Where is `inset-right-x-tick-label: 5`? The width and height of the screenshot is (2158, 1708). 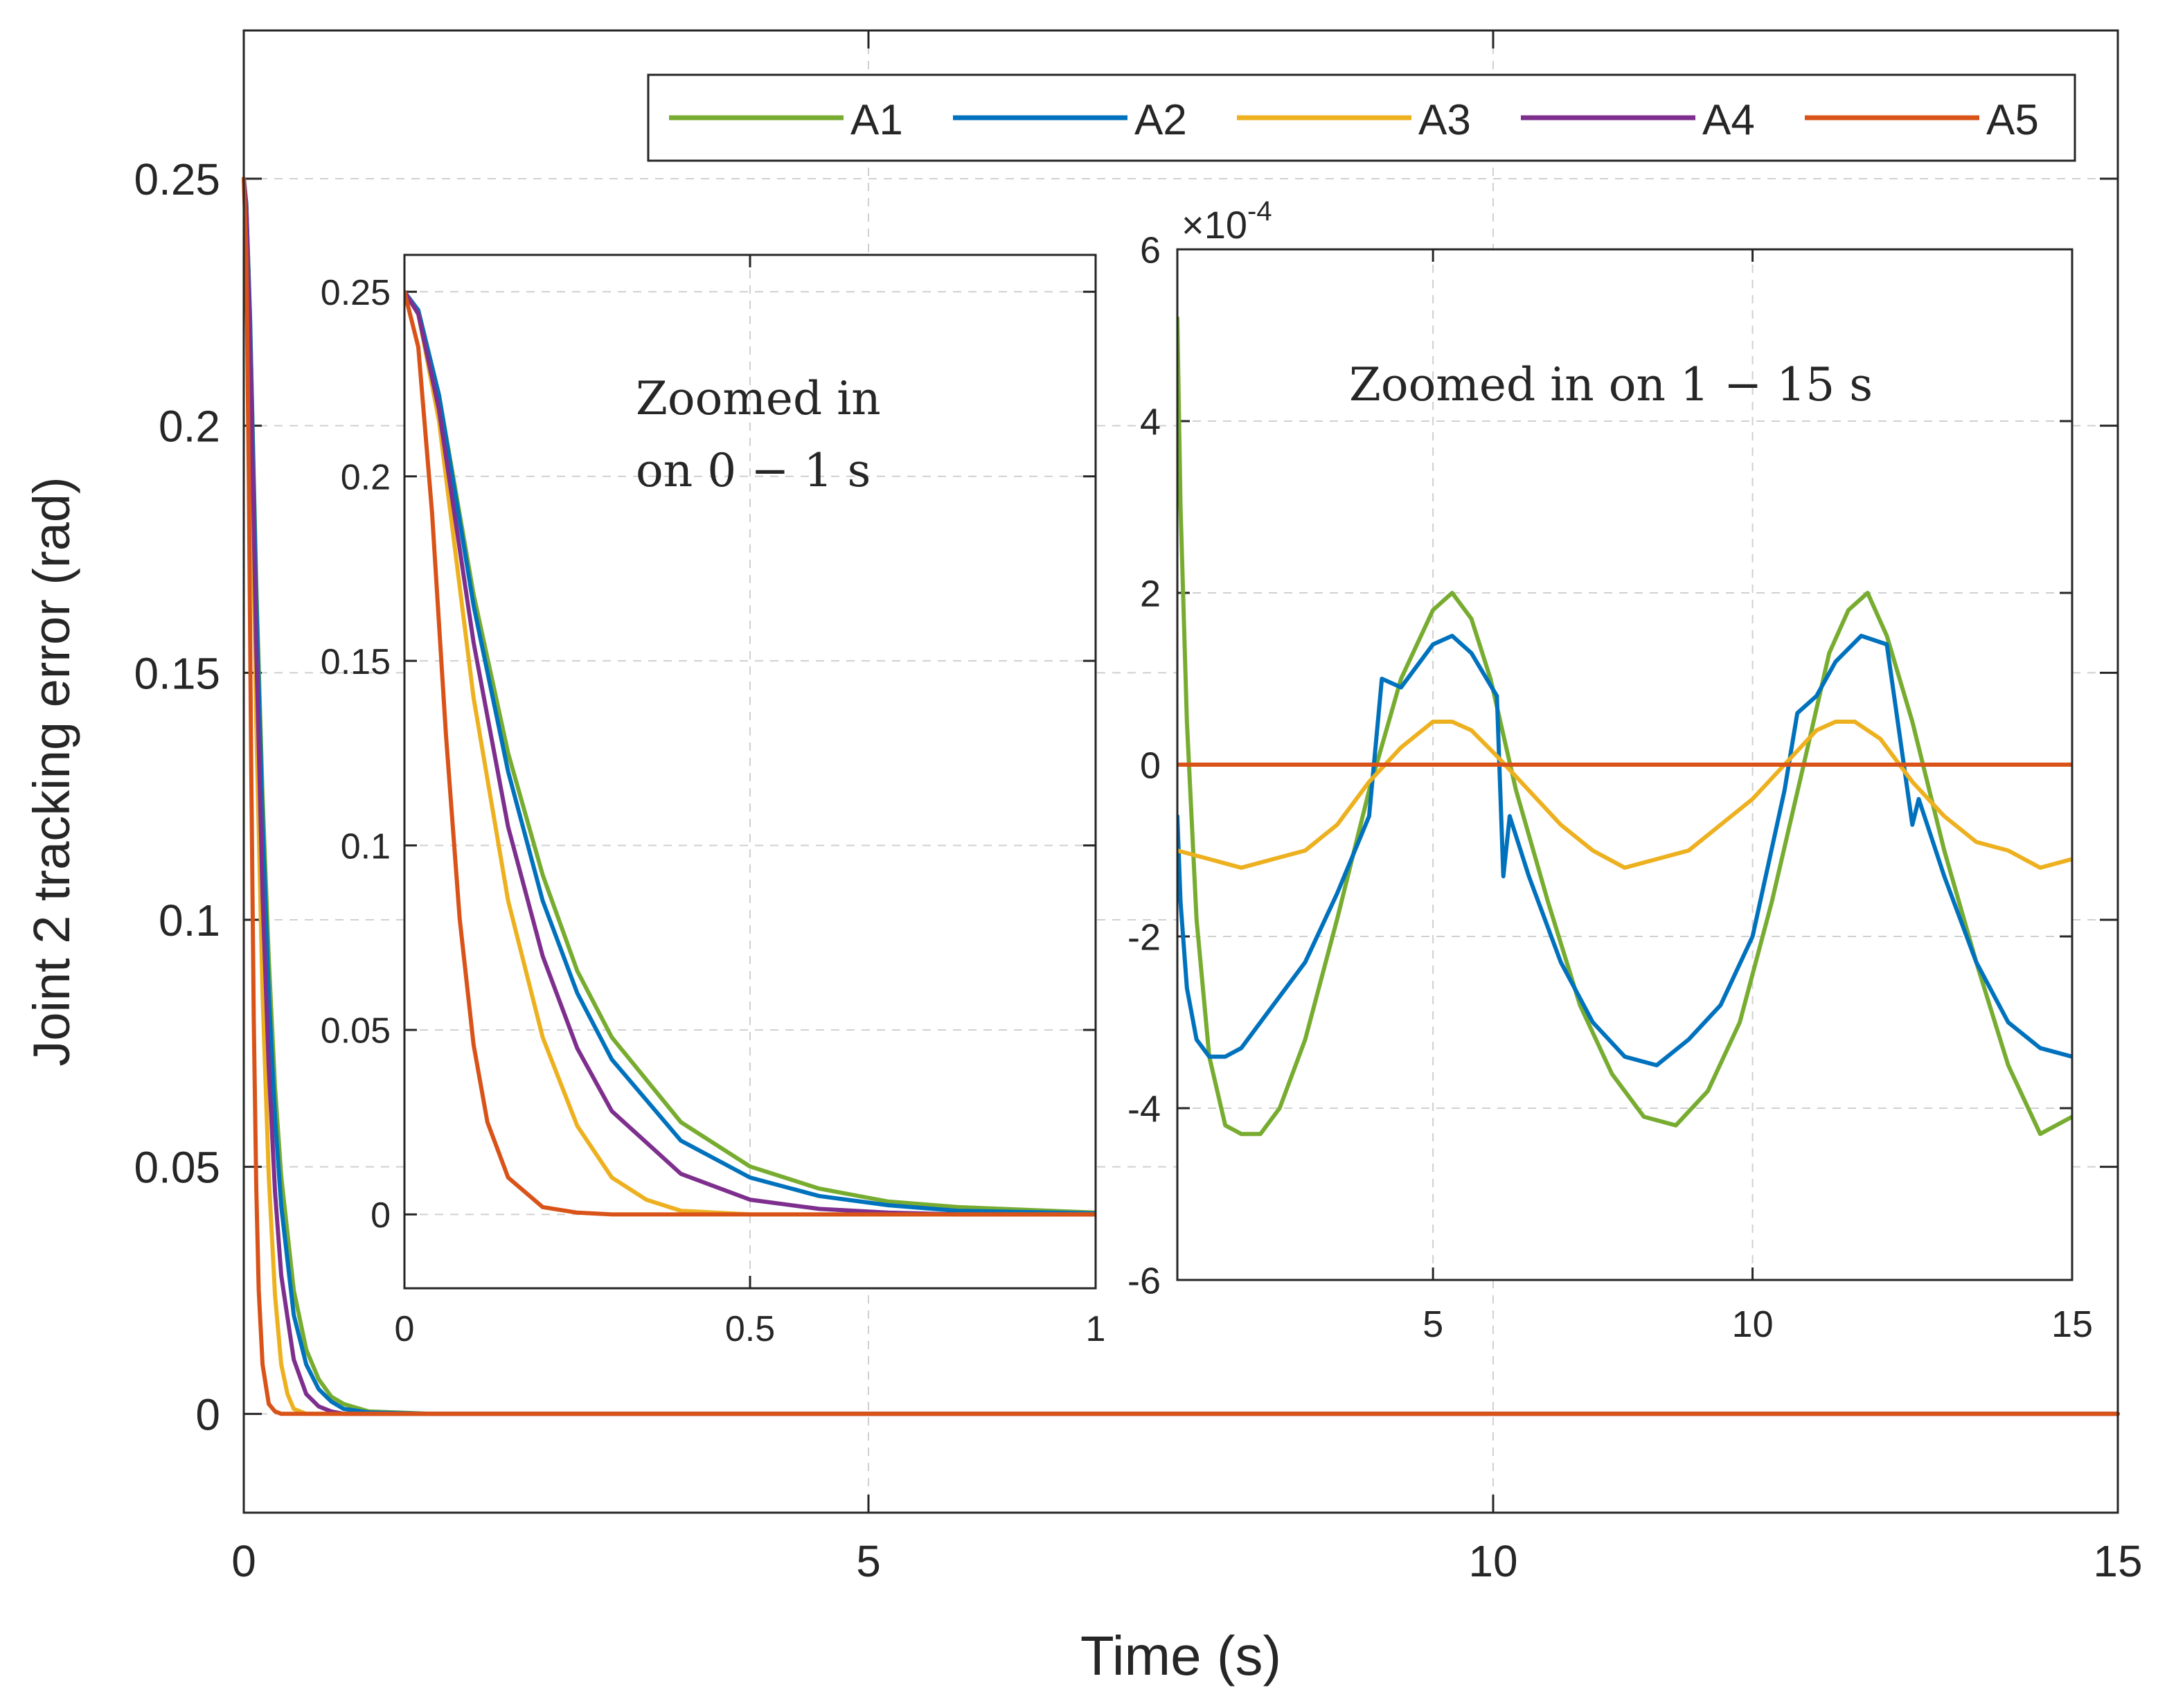 inset-right-x-tick-label: 5 is located at coordinates (1433, 1324).